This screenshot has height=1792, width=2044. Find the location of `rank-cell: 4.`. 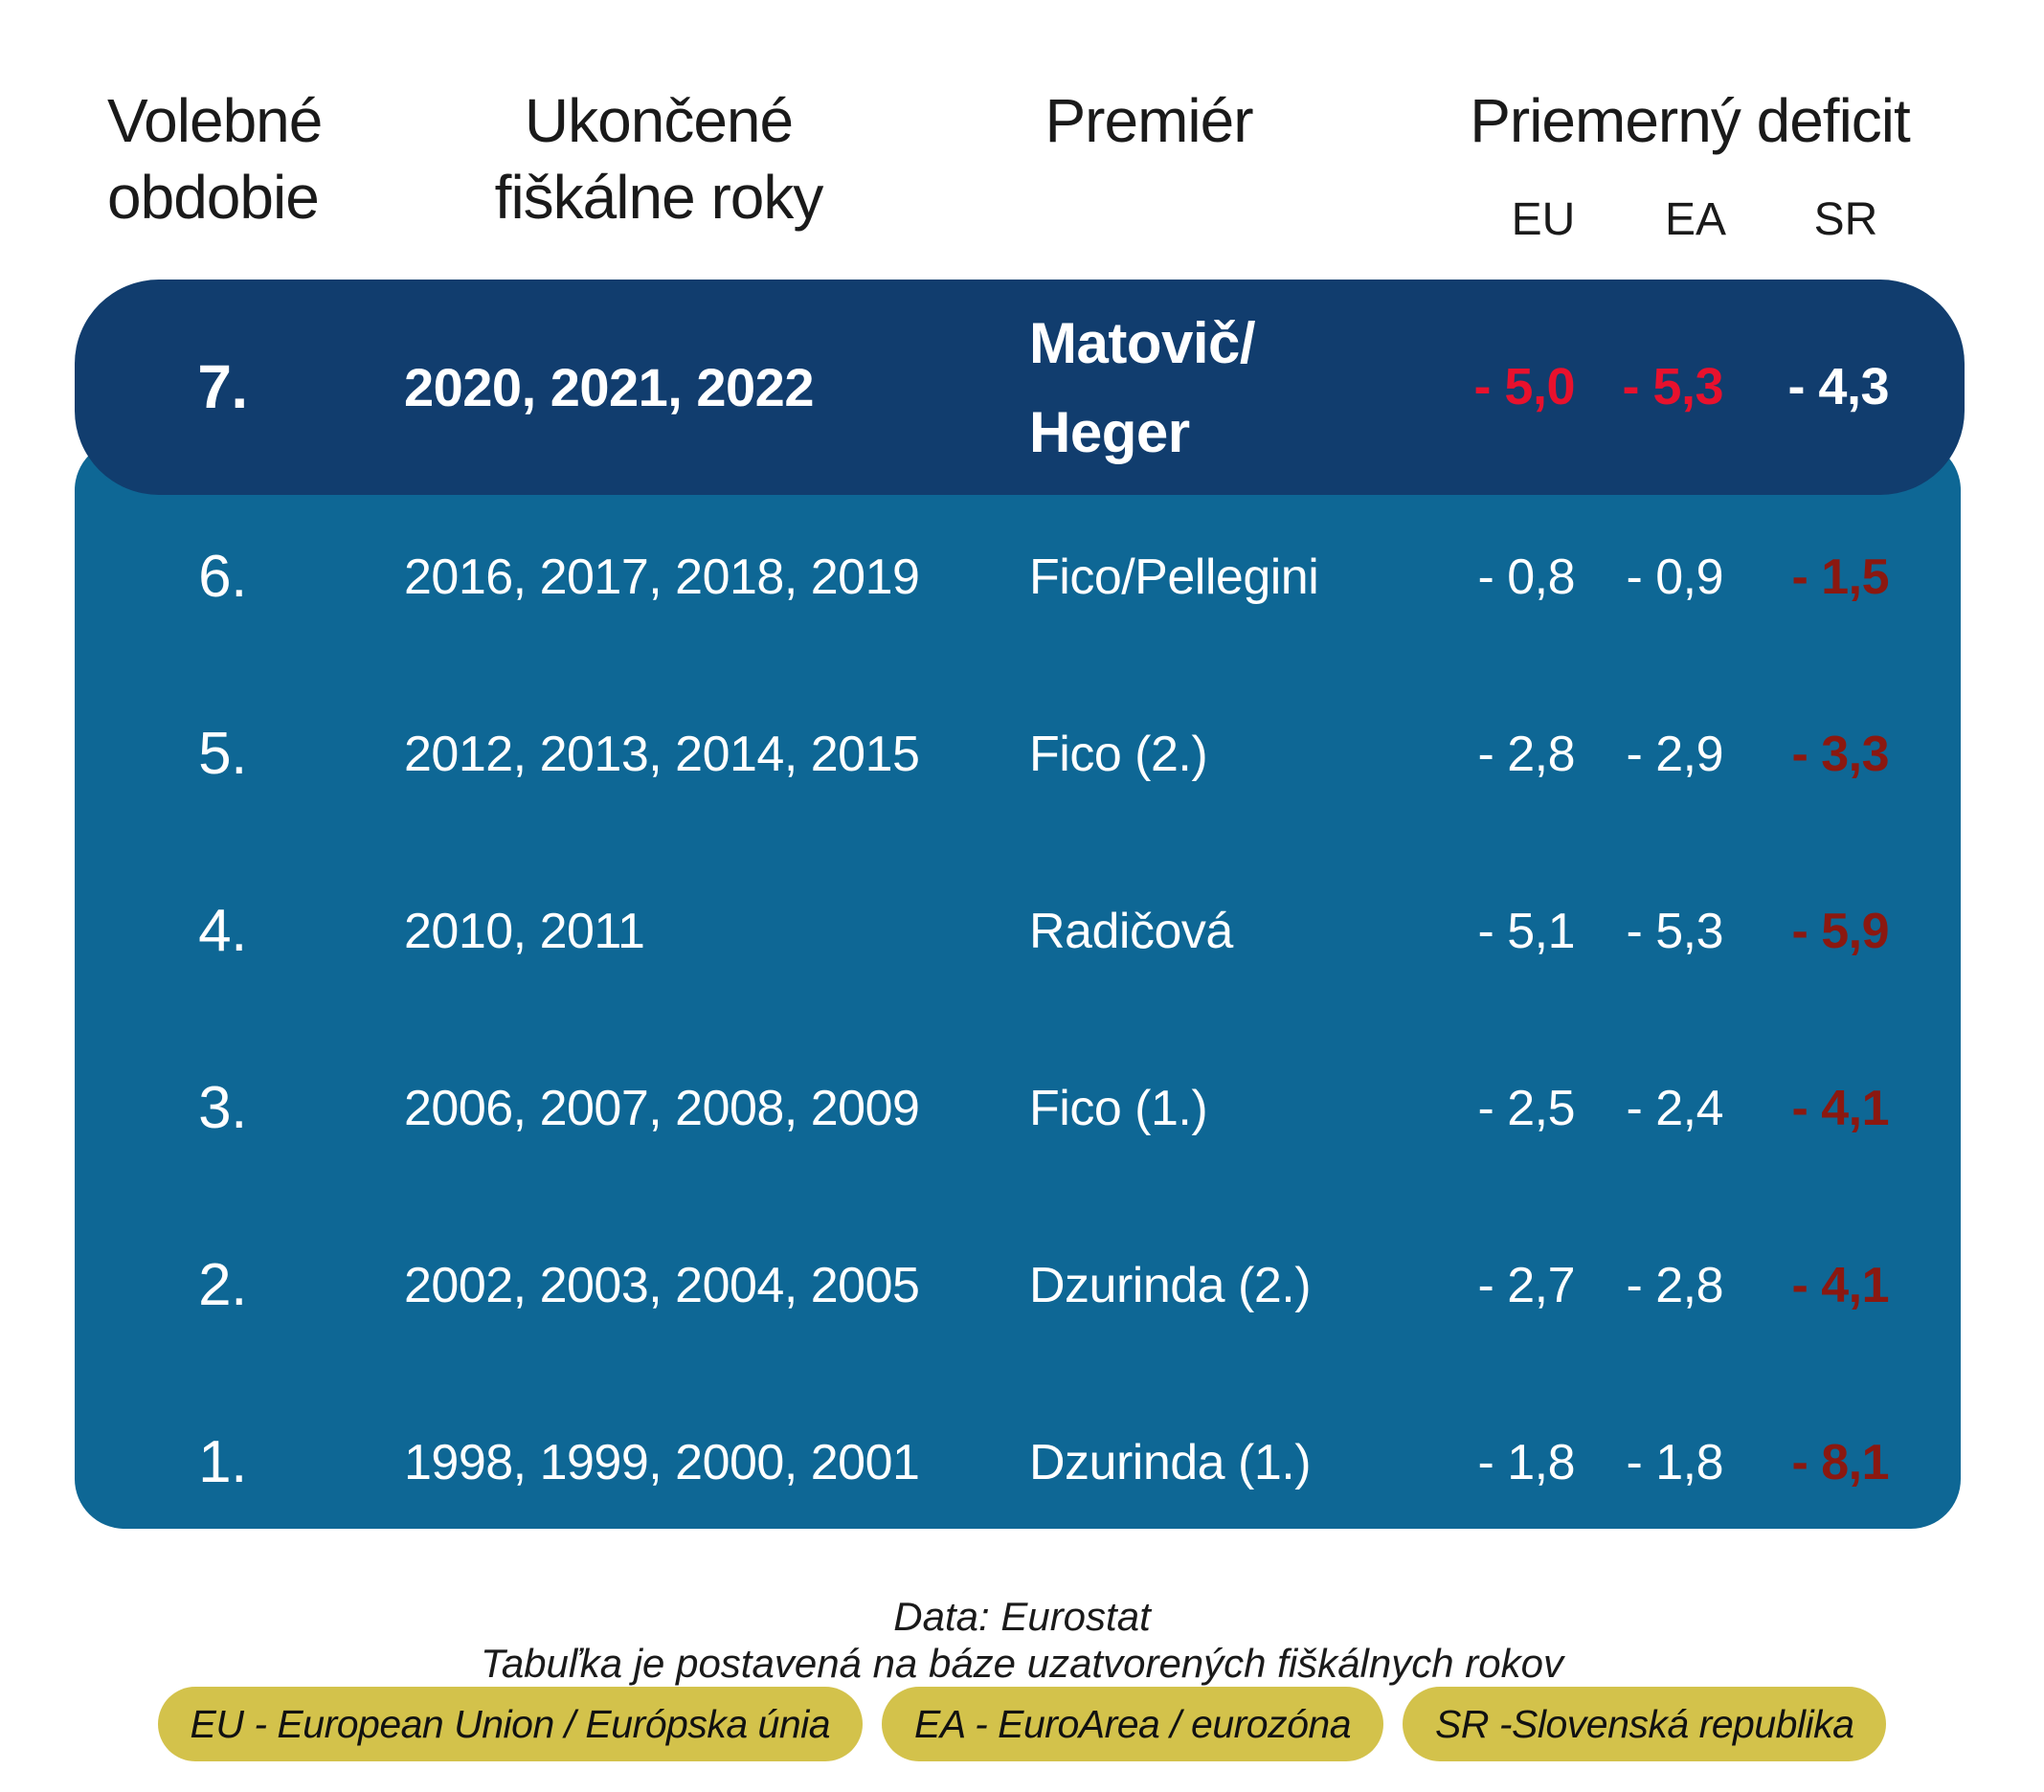

rank-cell: 4. is located at coordinates (222, 931).